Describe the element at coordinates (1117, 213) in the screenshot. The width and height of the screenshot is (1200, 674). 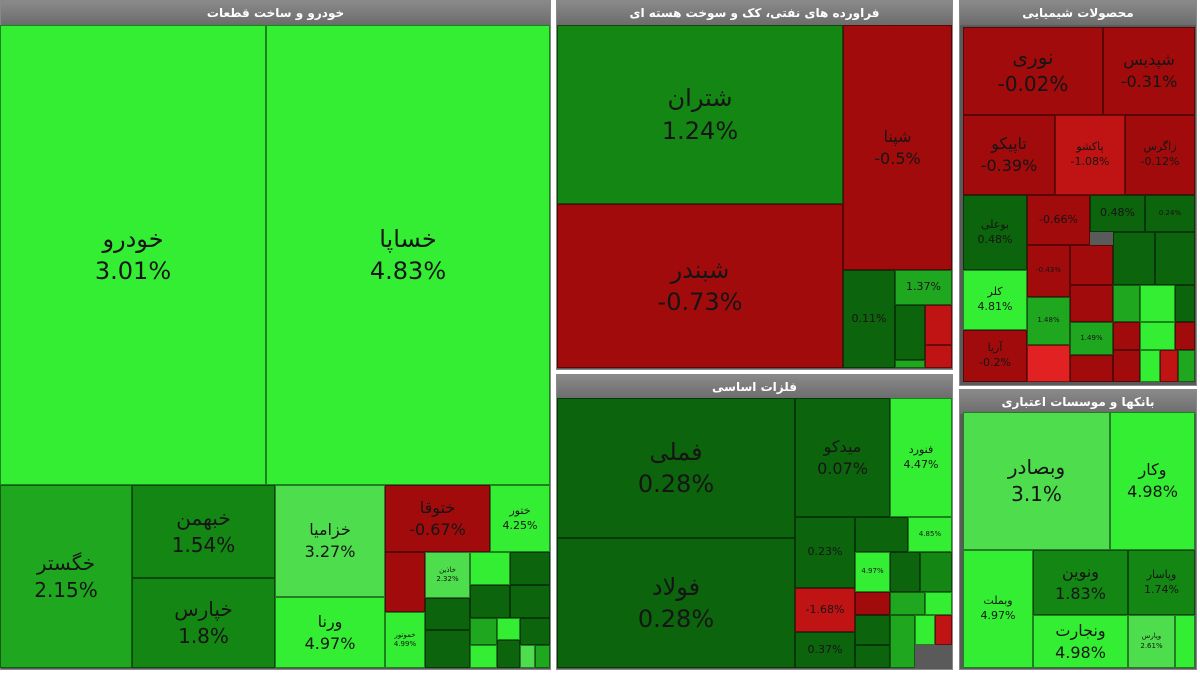
I see `stock-tile: 0.48%` at that location.